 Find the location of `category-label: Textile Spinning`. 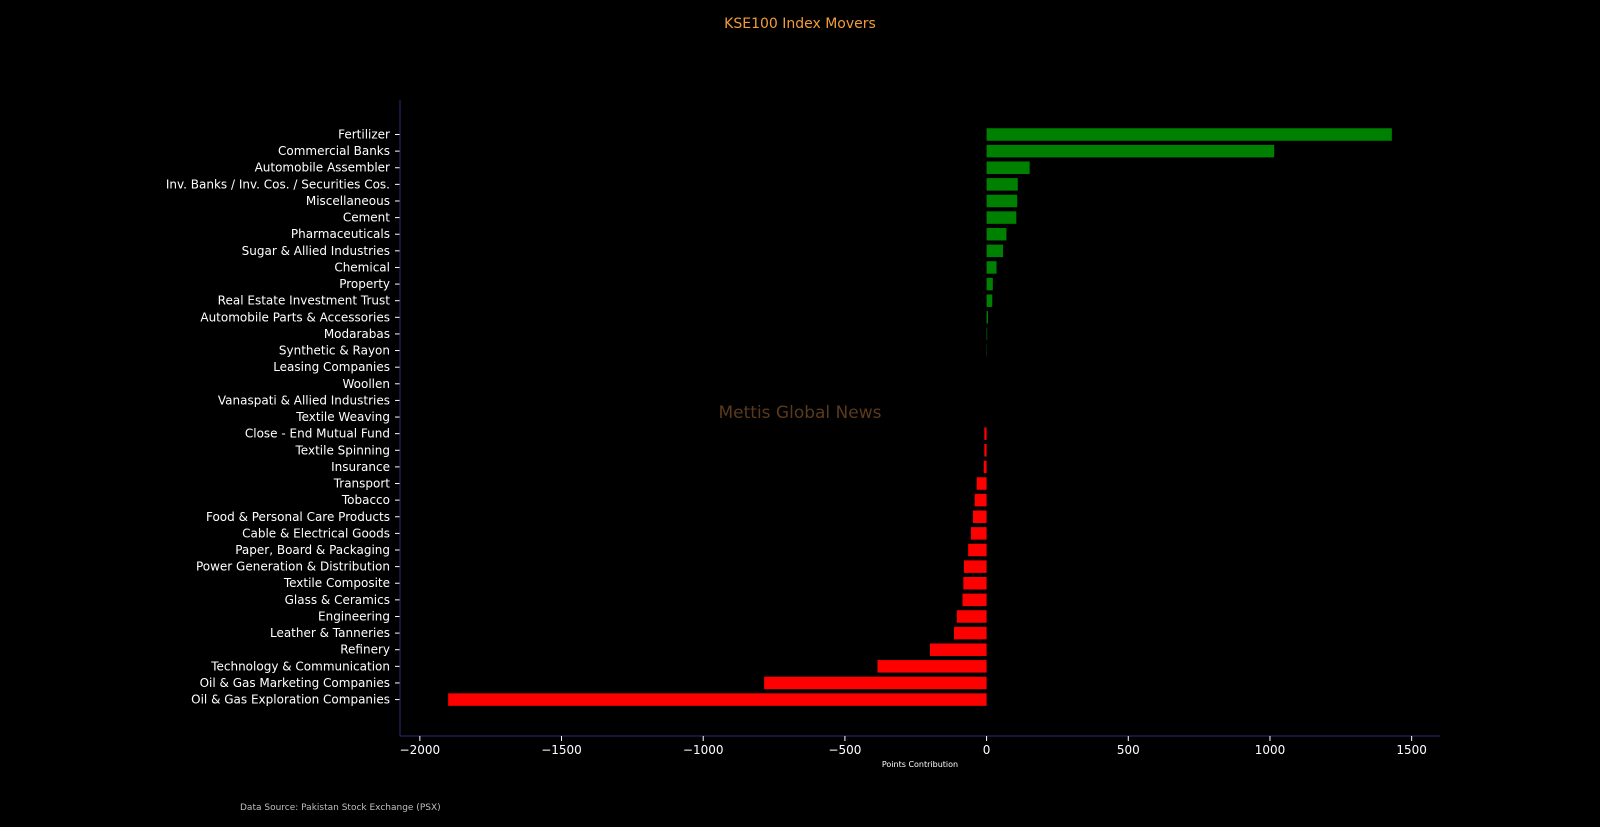

category-label: Textile Spinning is located at coordinates (342, 450).